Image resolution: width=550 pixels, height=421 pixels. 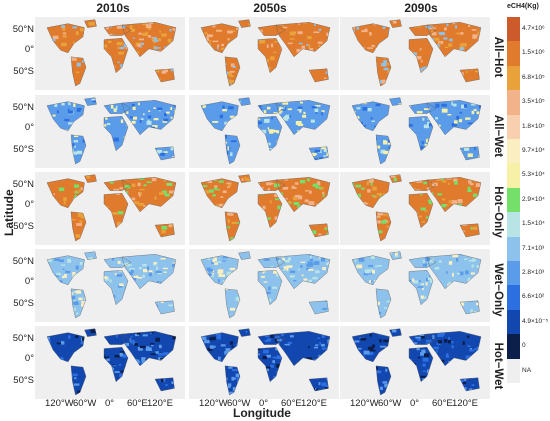 I want to click on legend-label: 1.5×10⁶, so click(x=533, y=53).